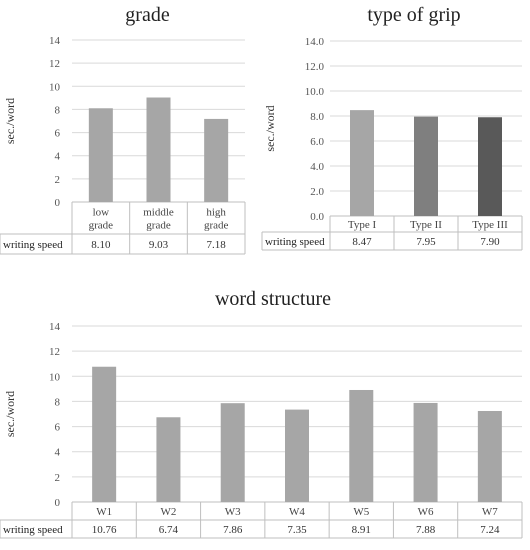 The width and height of the screenshot is (530, 550). I want to click on data-value-cell: 7.35, so click(297, 530).